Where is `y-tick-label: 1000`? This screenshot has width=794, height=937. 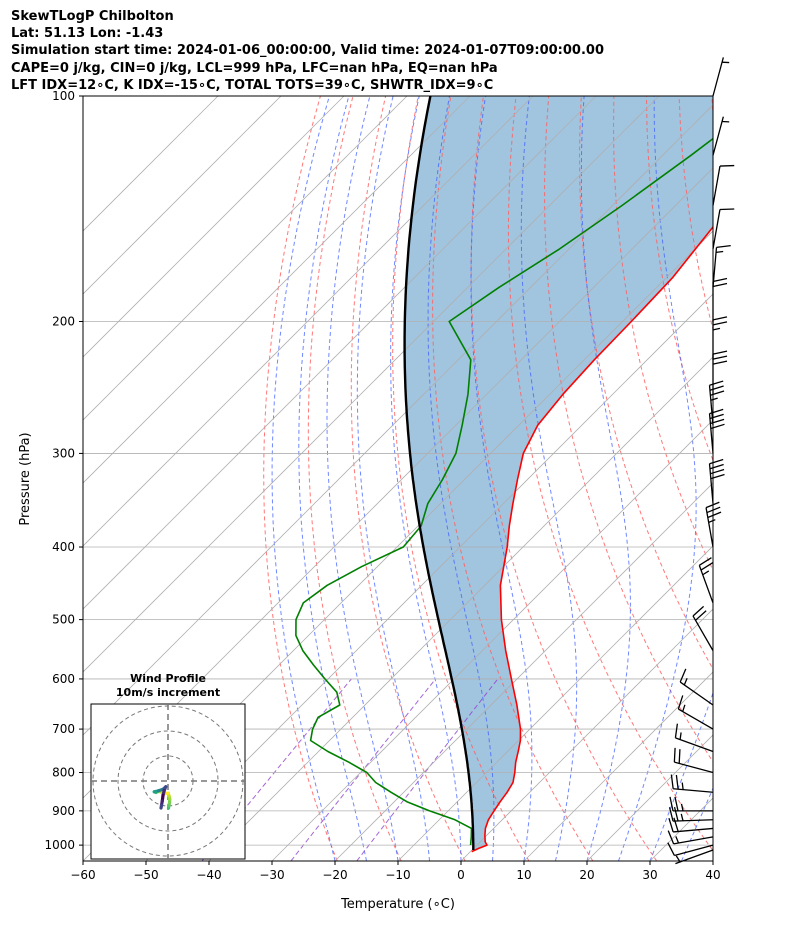 y-tick-label: 1000 is located at coordinates (59, 845).